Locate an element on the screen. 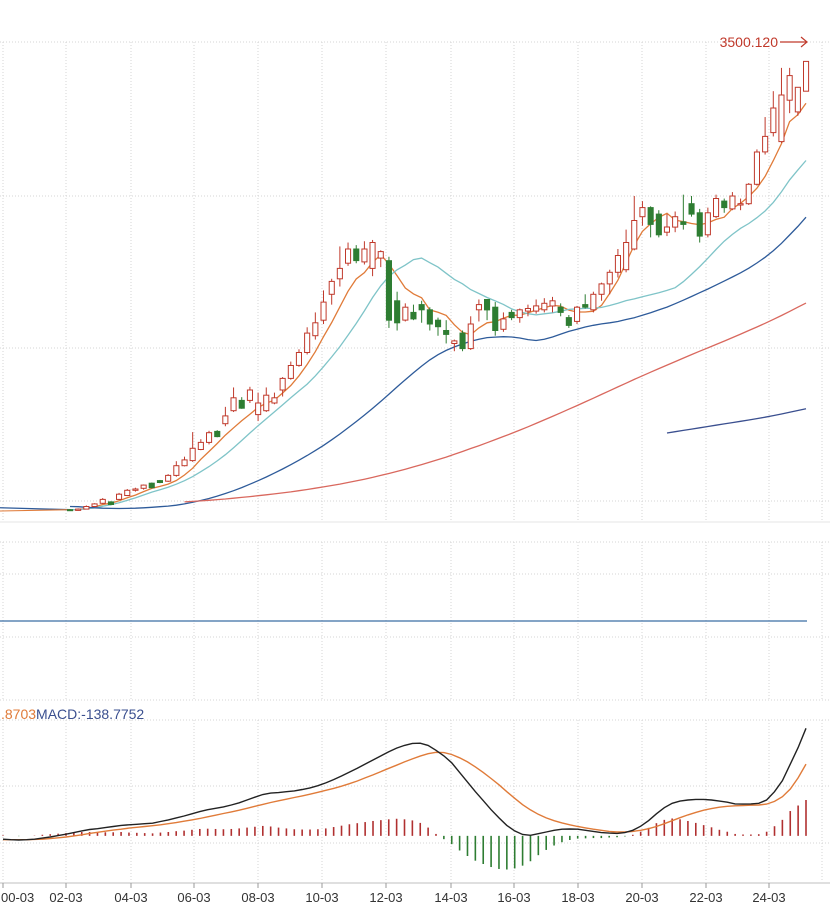  ma-line-ma120 is located at coordinates (736, 421).